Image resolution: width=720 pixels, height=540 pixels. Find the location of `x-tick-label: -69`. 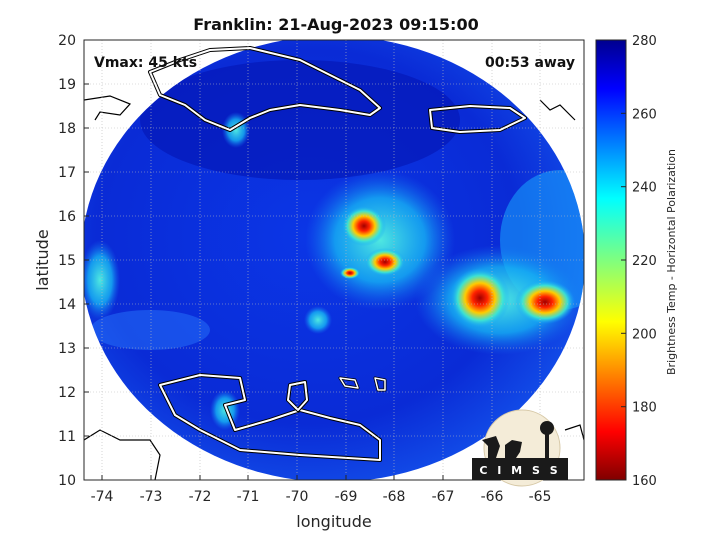

x-tick-label: -69 is located at coordinates (346, 497).